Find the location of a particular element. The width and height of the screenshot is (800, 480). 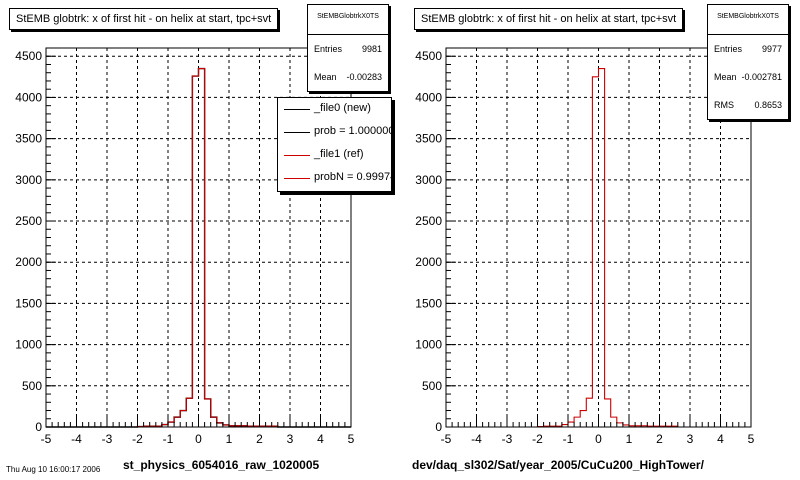

legend-entry: prob = 1.000000 is located at coordinates (334, 132).